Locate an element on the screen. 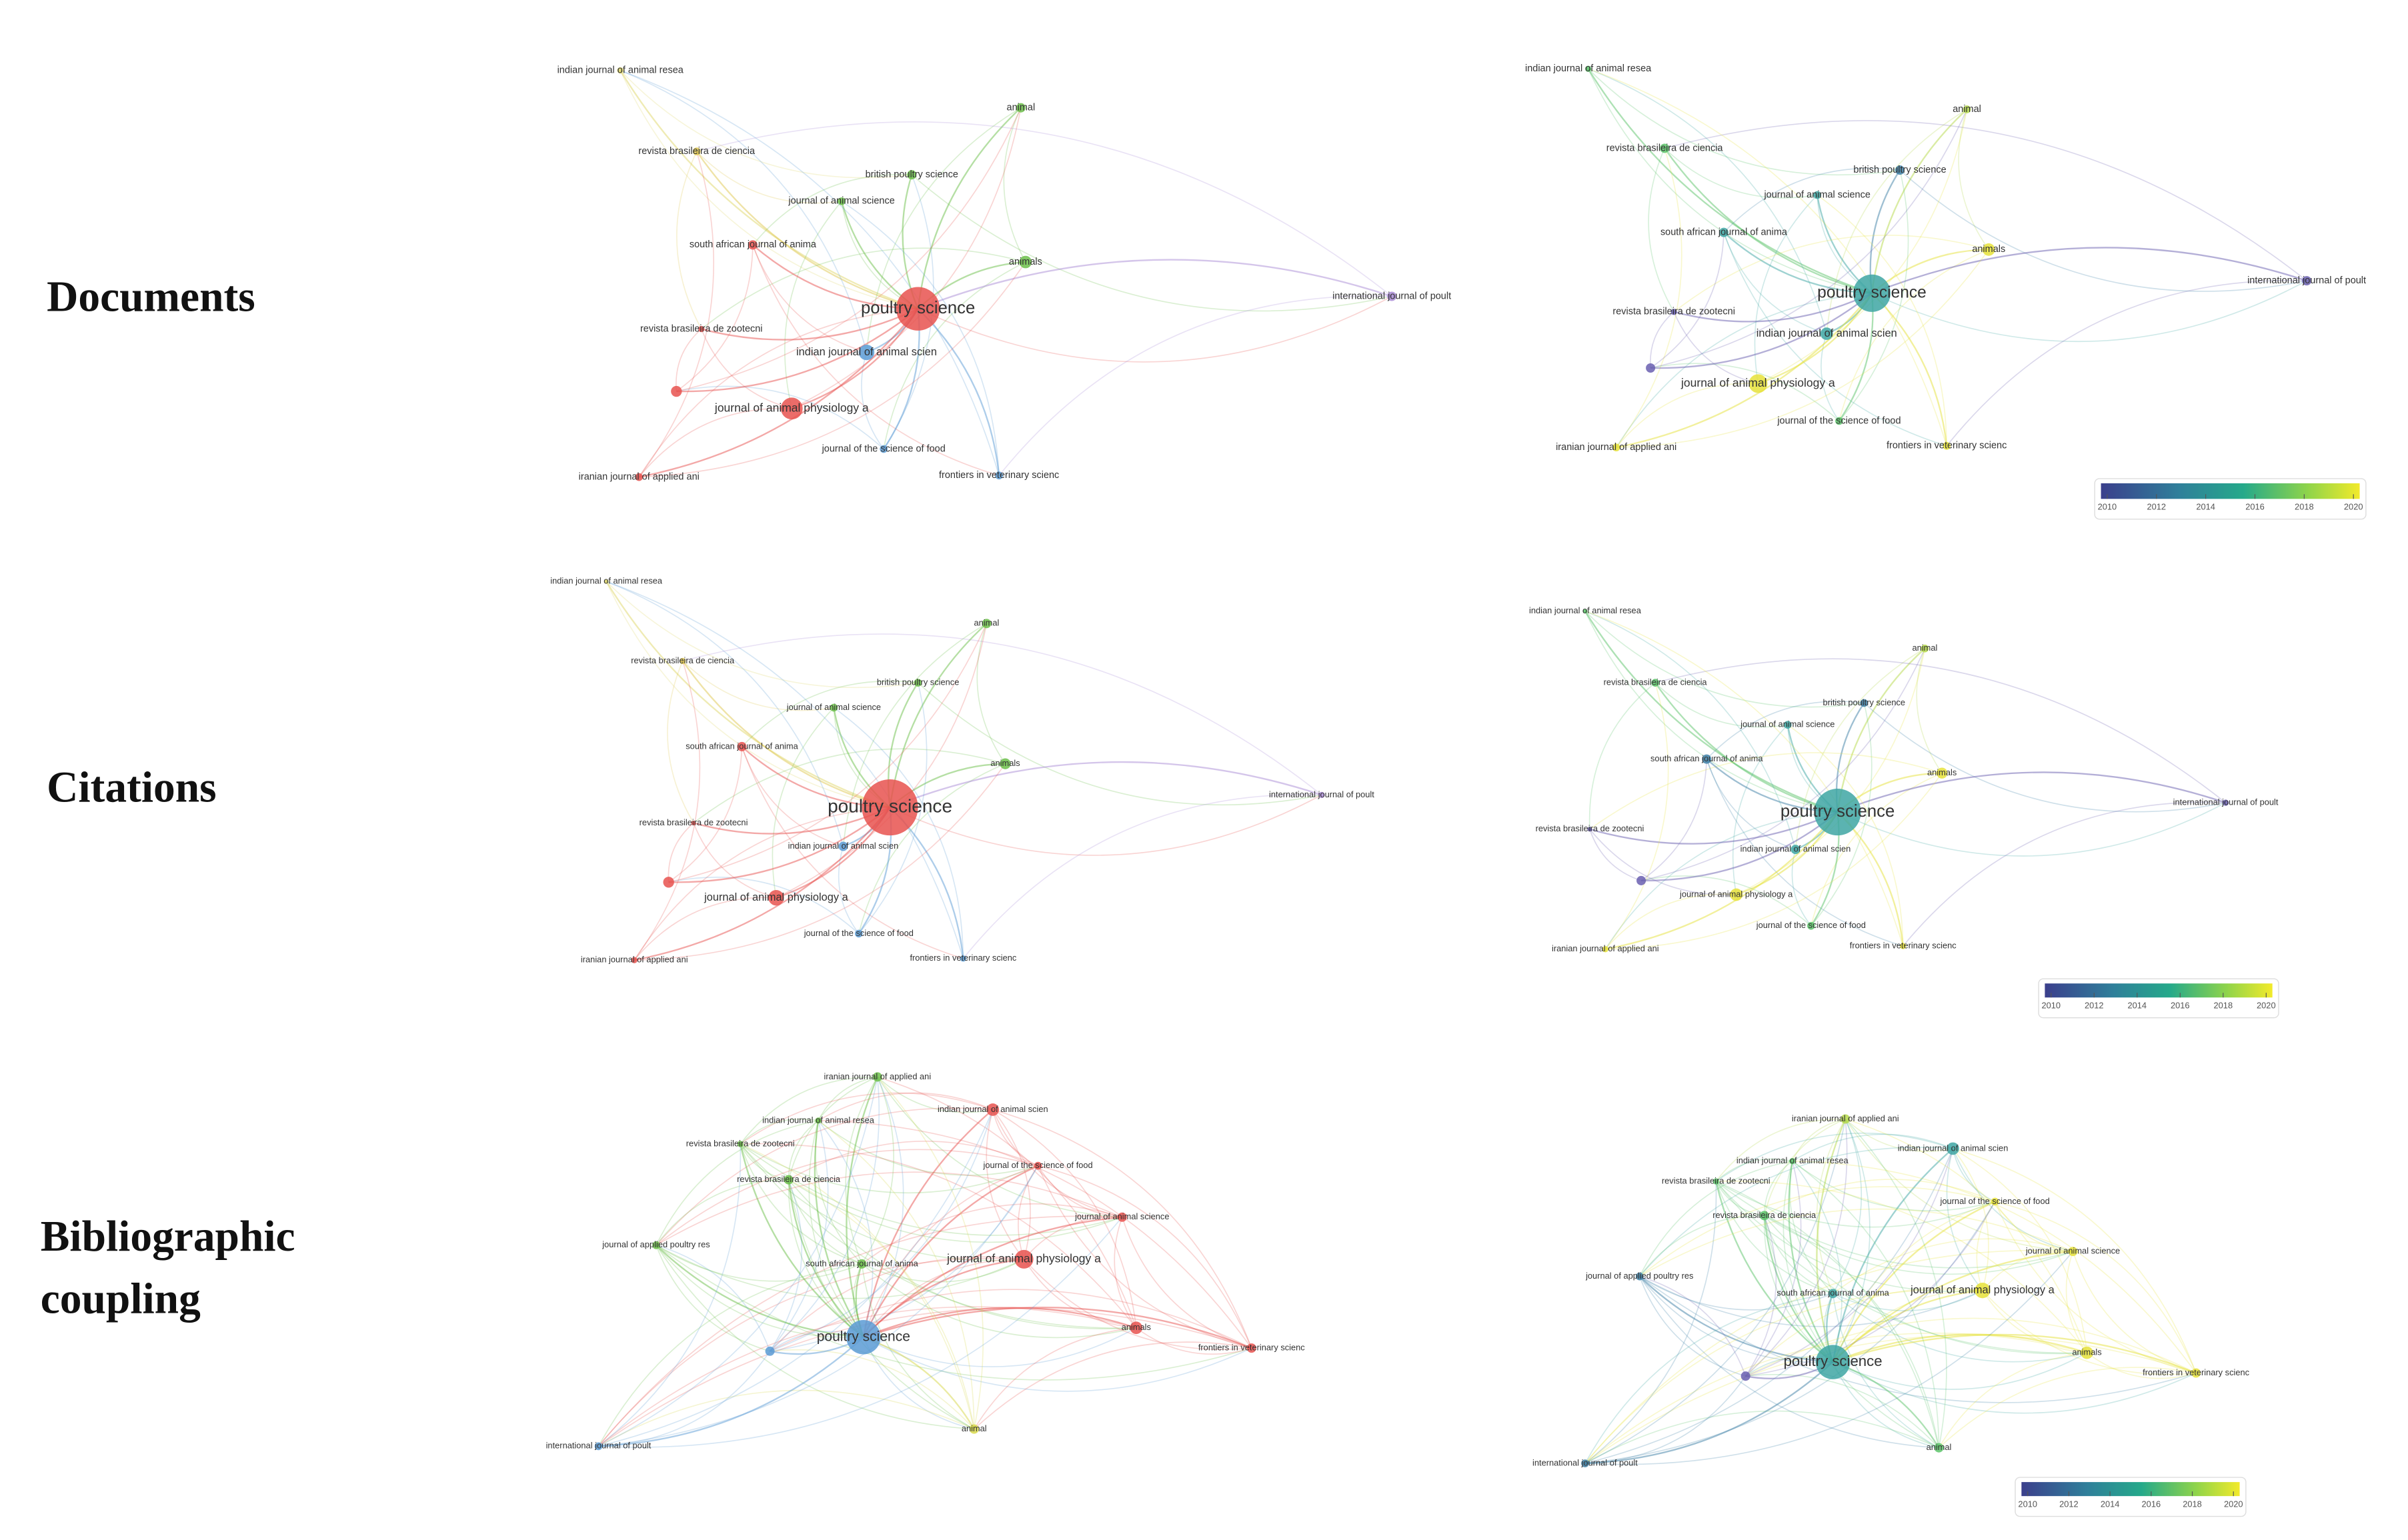 This screenshot has height=1540, width=2408. node-label: british poultry science is located at coordinates (912, 174).